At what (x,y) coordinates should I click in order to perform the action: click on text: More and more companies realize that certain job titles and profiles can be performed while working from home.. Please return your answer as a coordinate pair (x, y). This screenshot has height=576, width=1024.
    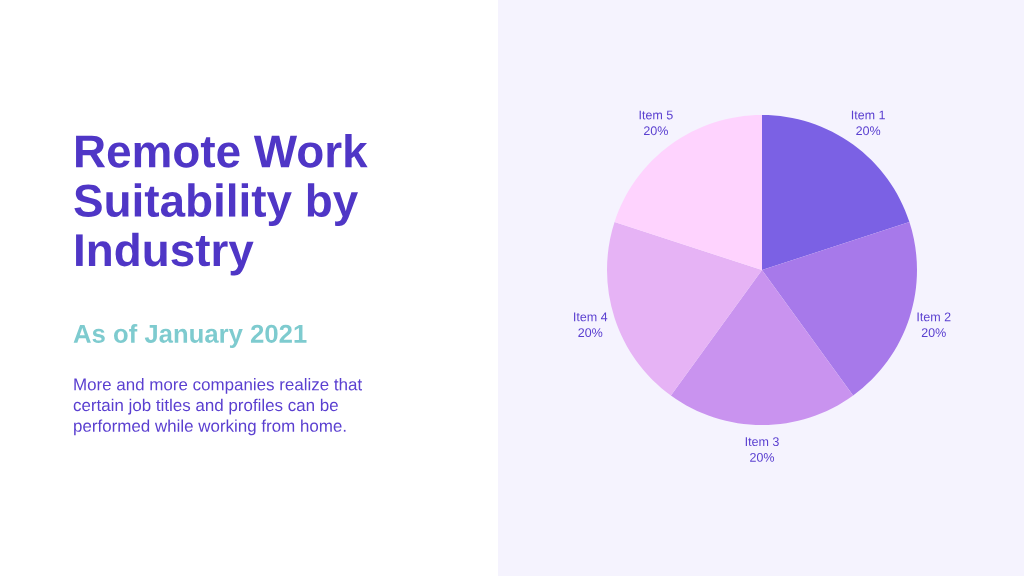
    Looking at the image, I should click on (218, 407).